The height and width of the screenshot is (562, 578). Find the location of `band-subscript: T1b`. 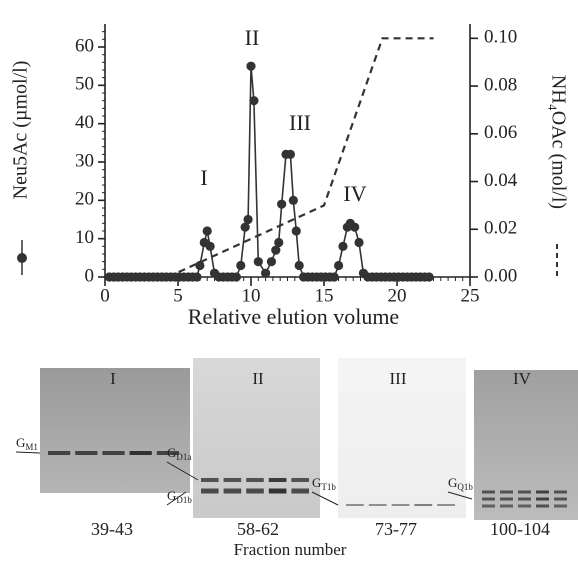

band-subscript: T1b is located at coordinates (328, 487).